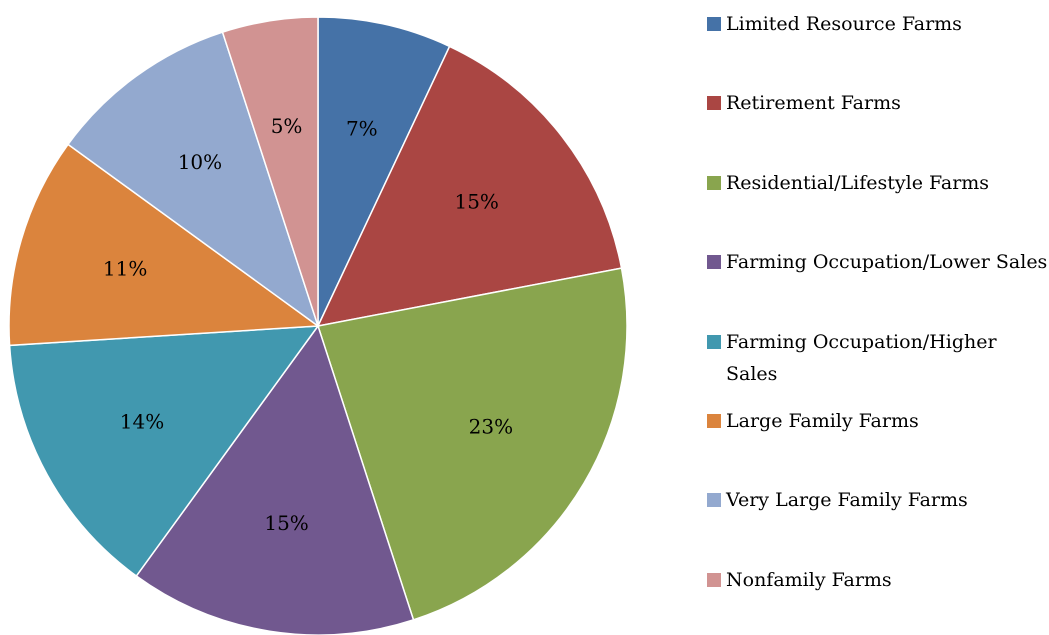  Describe the element at coordinates (887, 262) in the screenshot. I see `legend-label: Farming Occupation/Lower Sales` at that location.